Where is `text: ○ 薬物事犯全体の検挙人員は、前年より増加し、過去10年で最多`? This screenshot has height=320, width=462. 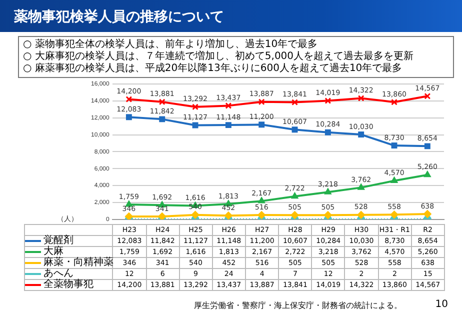 text: ○ 薬物事犯全体の検挙人員は、前年より増加し、過去10年で最多 is located at coordinates (171, 44).